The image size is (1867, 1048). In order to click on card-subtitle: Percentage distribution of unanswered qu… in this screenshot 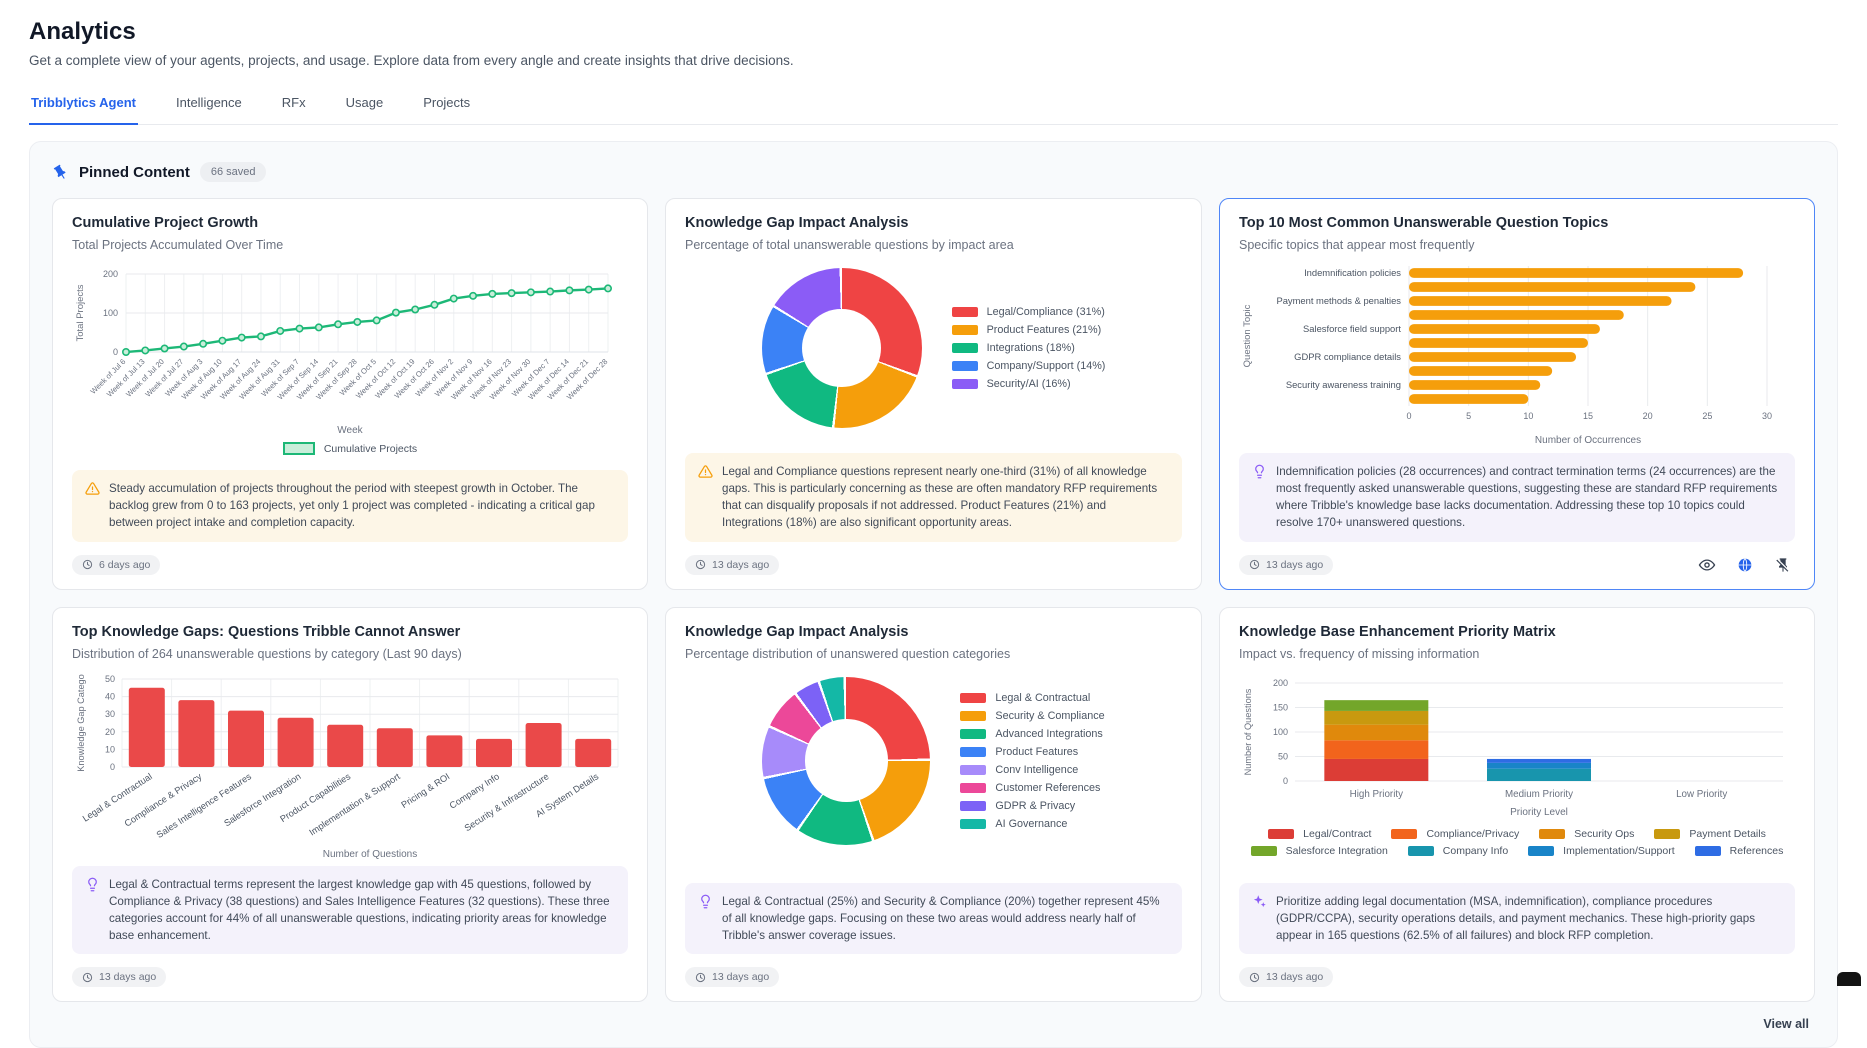, I will do `click(848, 653)`.